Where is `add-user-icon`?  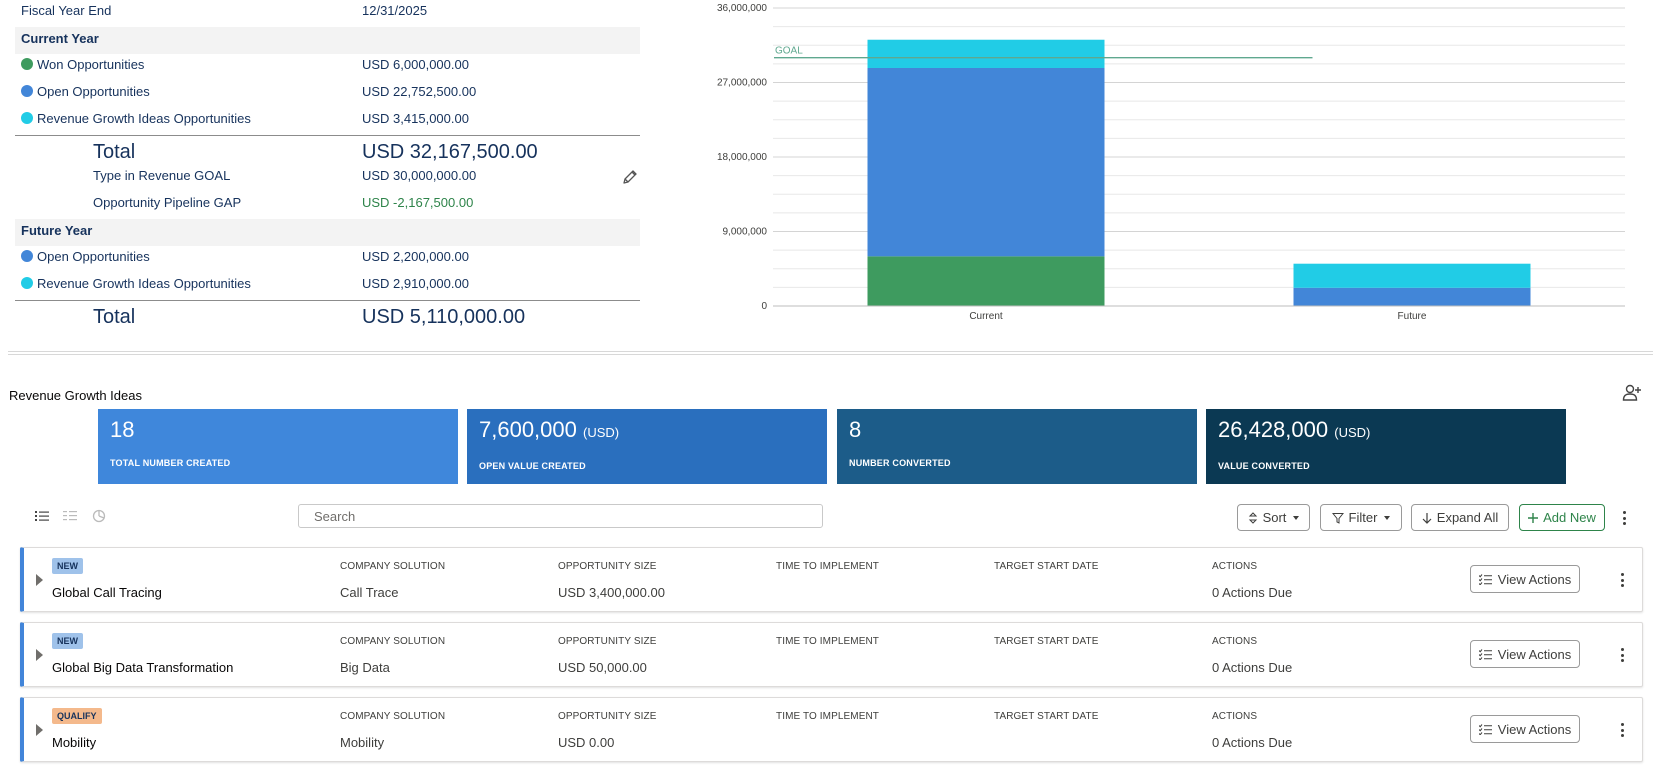
add-user-icon is located at coordinates (1632, 393).